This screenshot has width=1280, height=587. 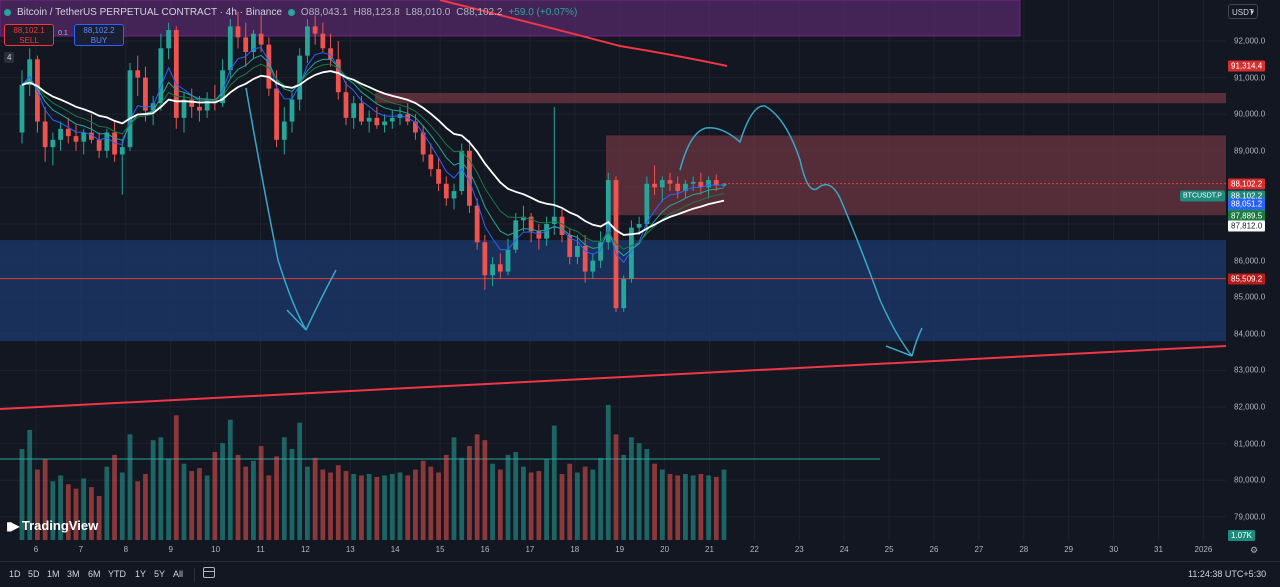 I want to click on ema-white-tag: 87,812.0, so click(x=1247, y=226).